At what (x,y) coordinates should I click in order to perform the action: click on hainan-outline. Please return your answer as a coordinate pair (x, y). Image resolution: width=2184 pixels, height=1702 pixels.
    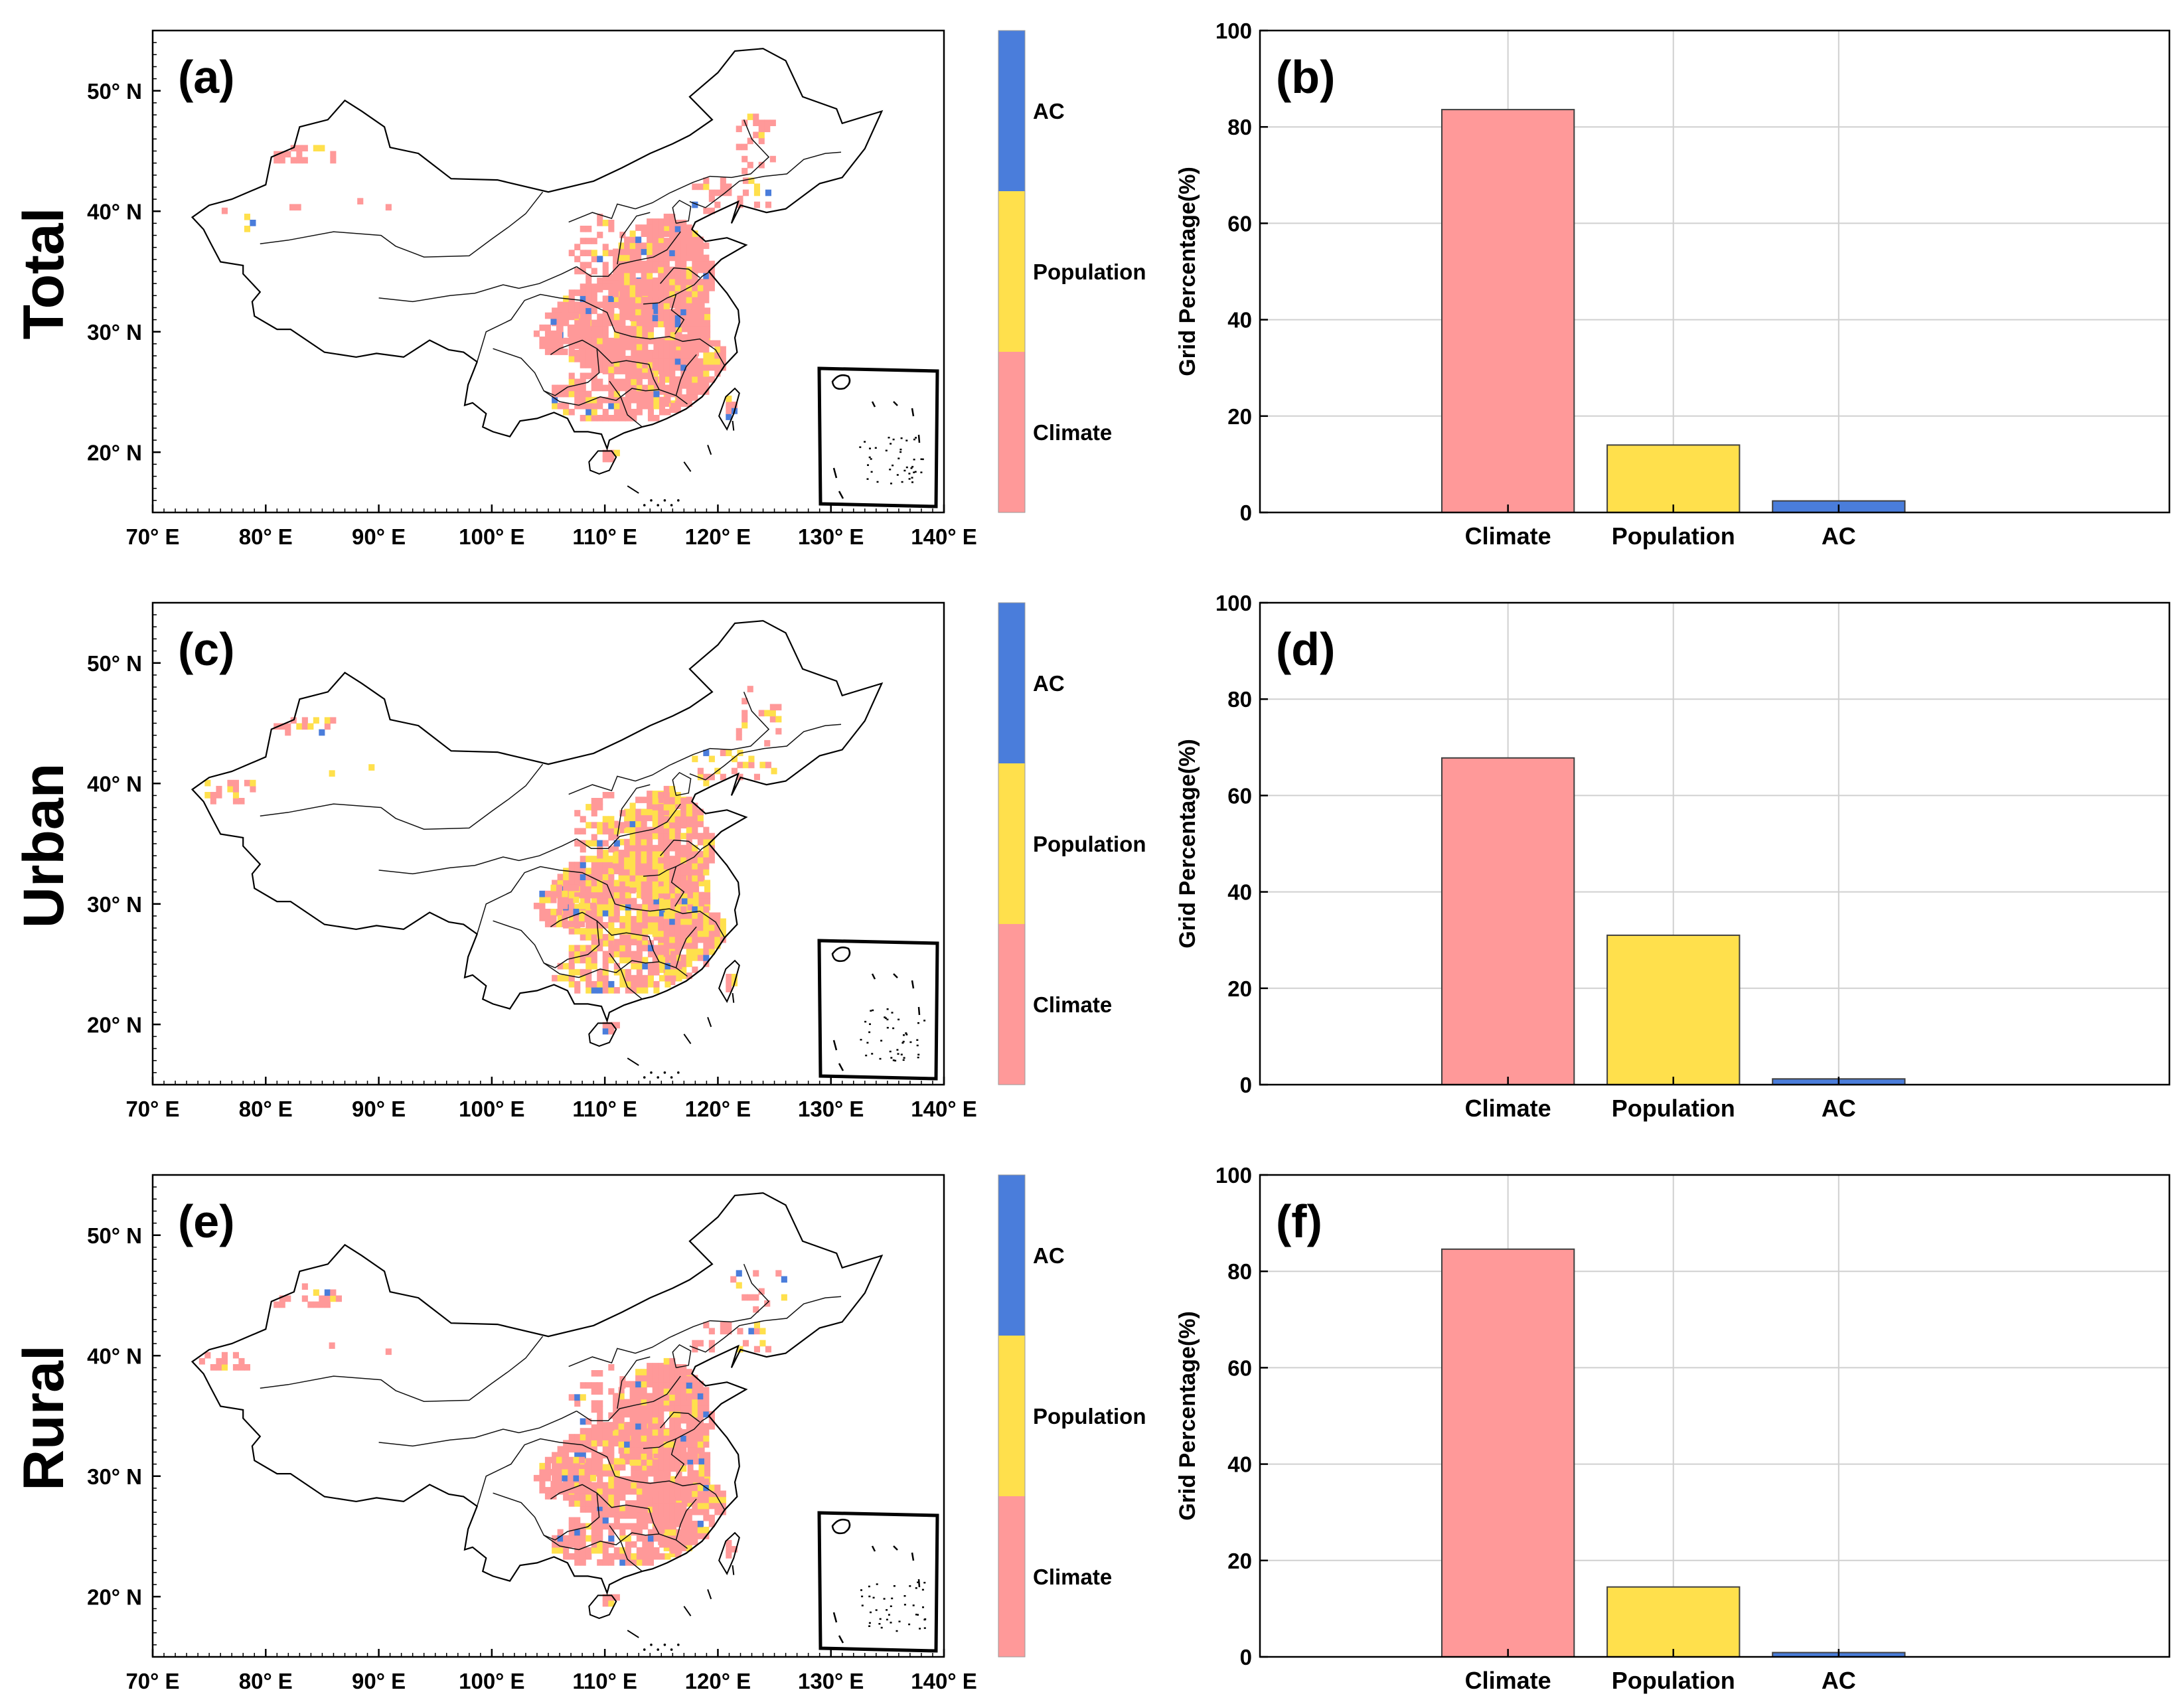
    Looking at the image, I should click on (602, 1606).